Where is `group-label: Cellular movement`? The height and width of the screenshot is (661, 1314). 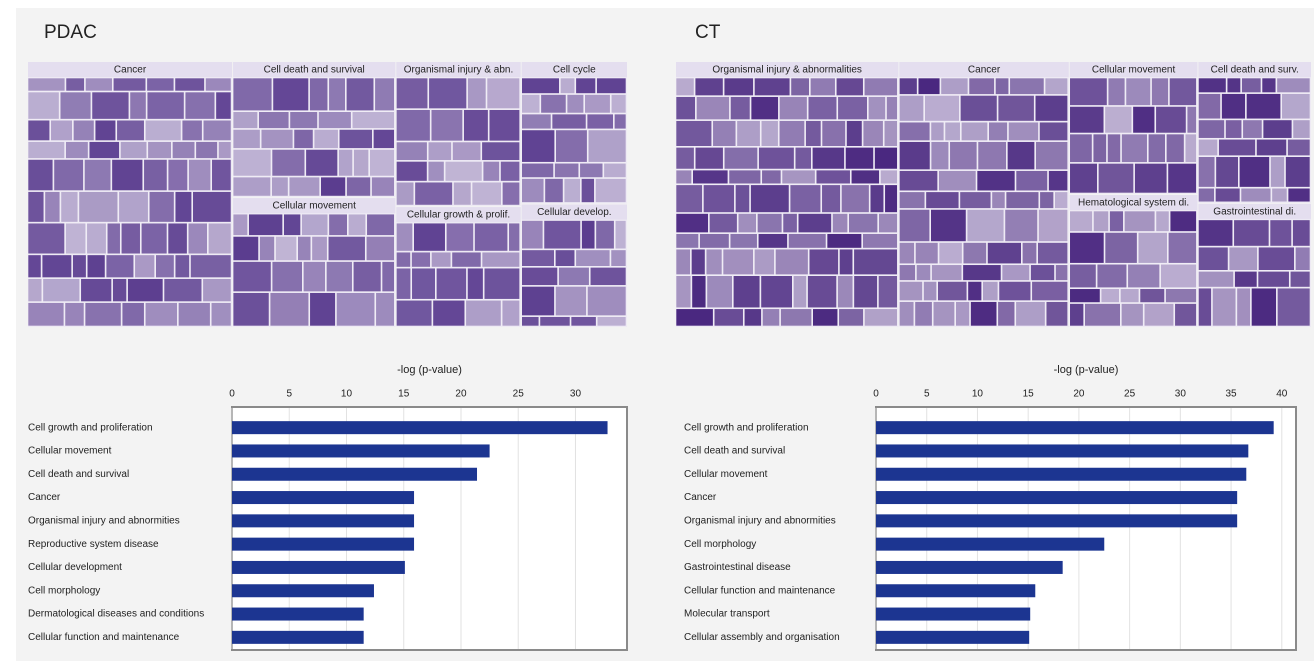 group-label: Cellular movement is located at coordinates (315, 206).